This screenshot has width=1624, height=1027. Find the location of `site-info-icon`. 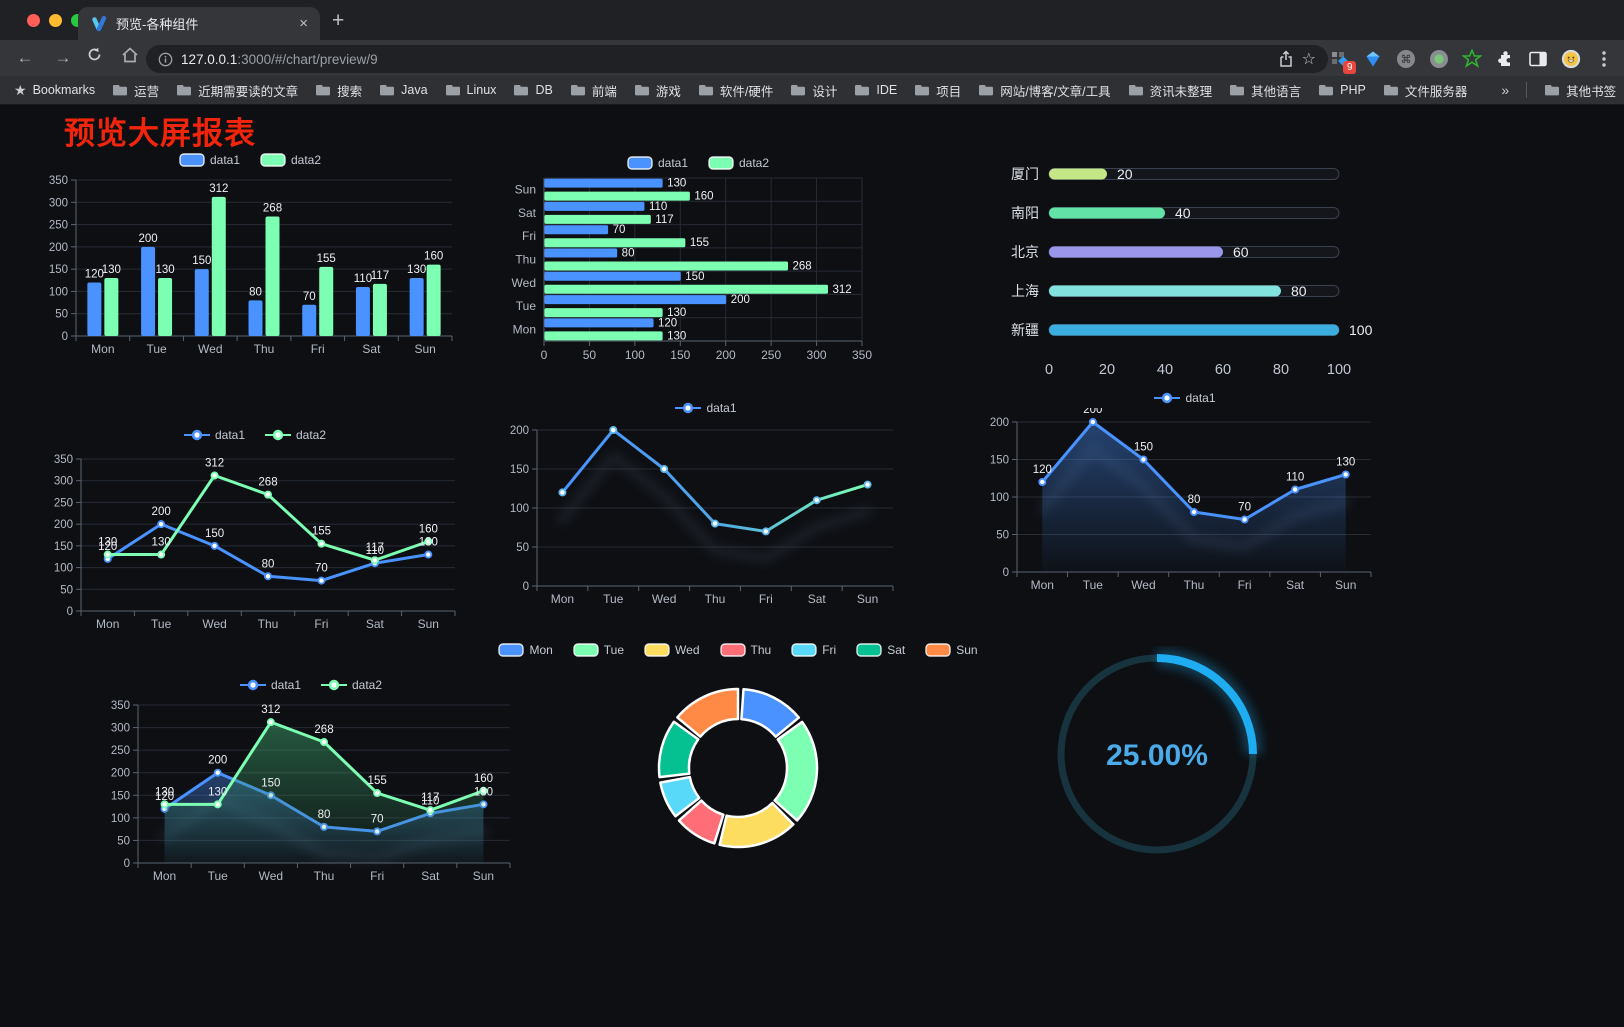

site-info-icon is located at coordinates (165, 59).